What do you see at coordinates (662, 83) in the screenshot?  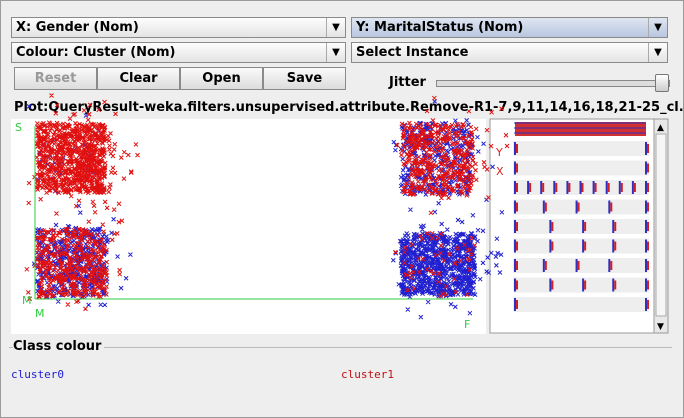 I see `slider-thumb` at bounding box center [662, 83].